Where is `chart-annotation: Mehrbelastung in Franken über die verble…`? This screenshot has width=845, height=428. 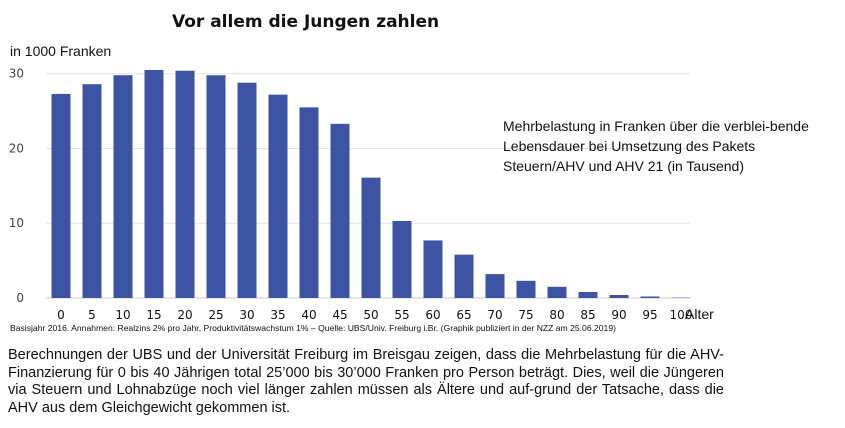 chart-annotation: Mehrbelastung in Franken über die verble… is located at coordinates (656, 146).